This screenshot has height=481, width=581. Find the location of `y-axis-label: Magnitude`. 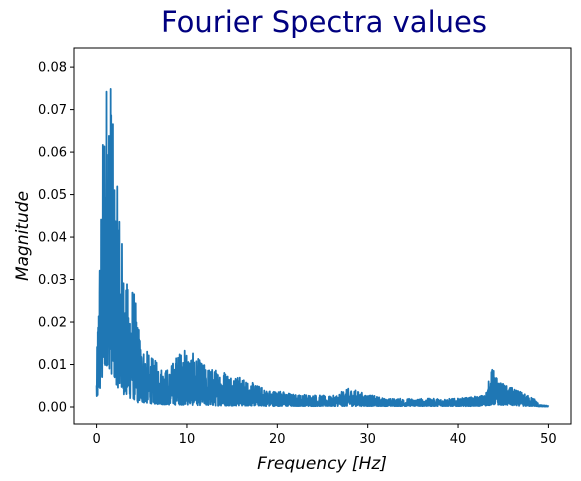

y-axis-label: Magnitude is located at coordinates (23, 236).